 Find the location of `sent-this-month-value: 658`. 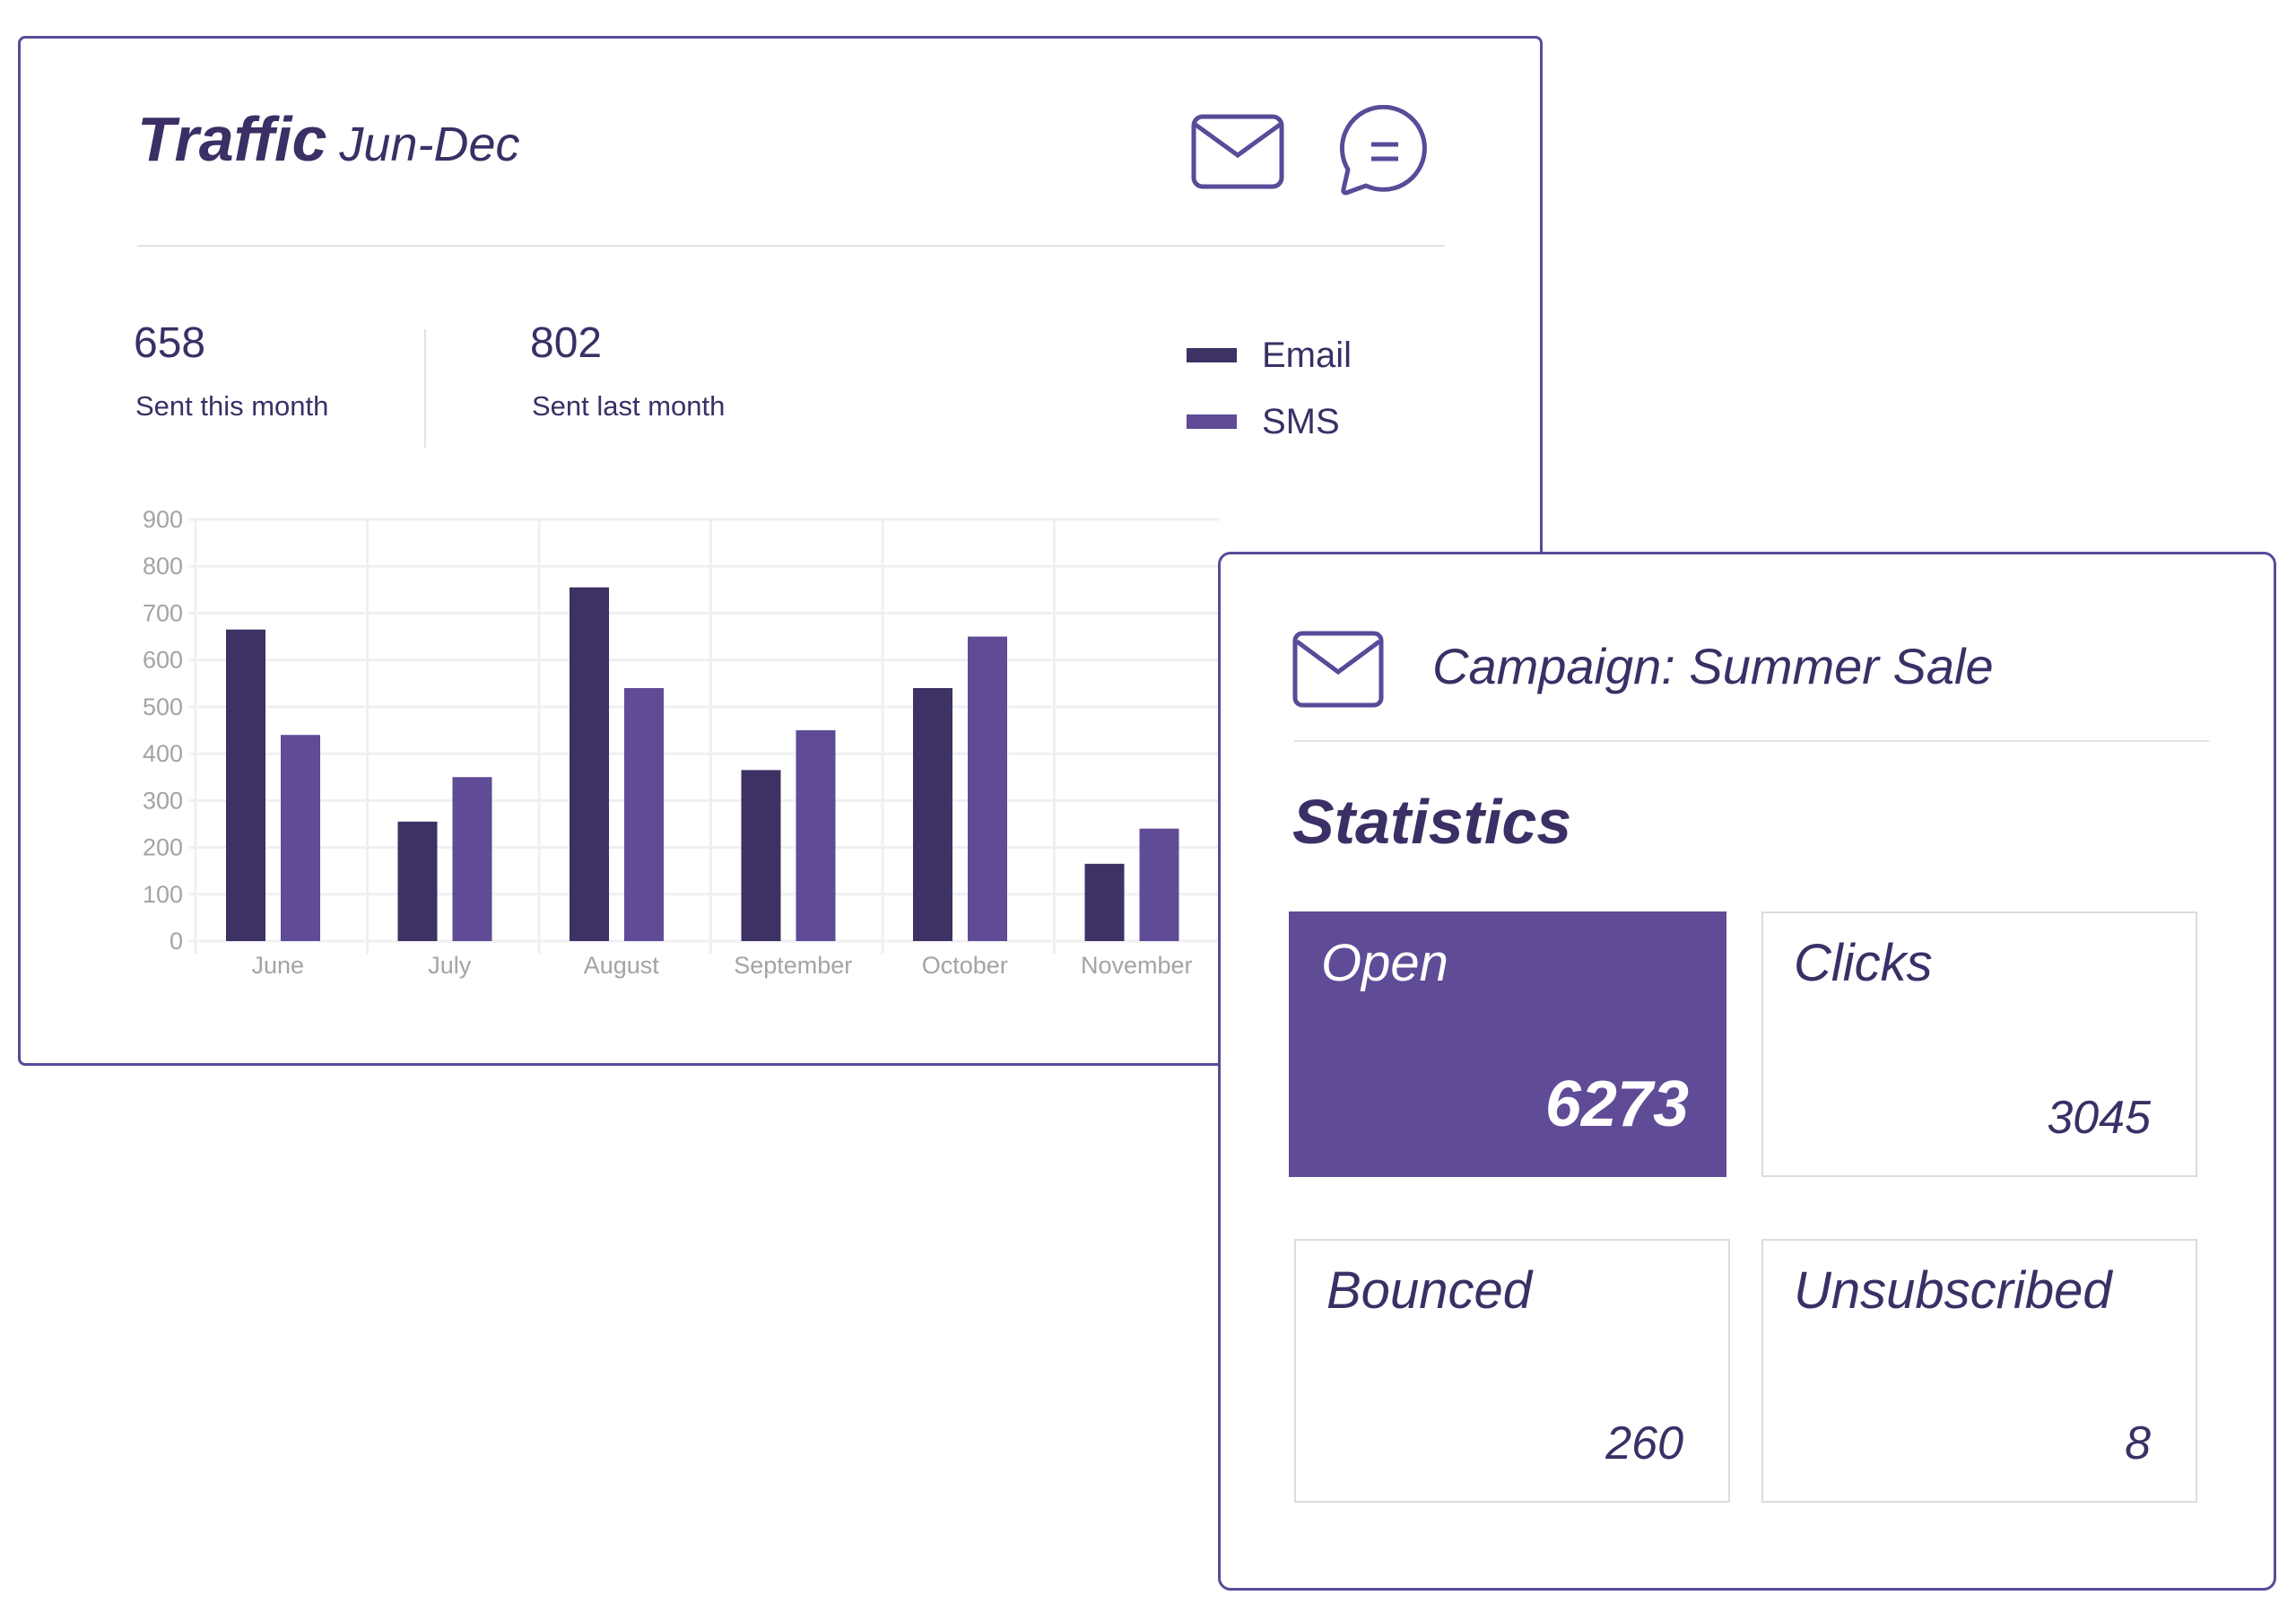

sent-this-month-value: 658 is located at coordinates (170, 343).